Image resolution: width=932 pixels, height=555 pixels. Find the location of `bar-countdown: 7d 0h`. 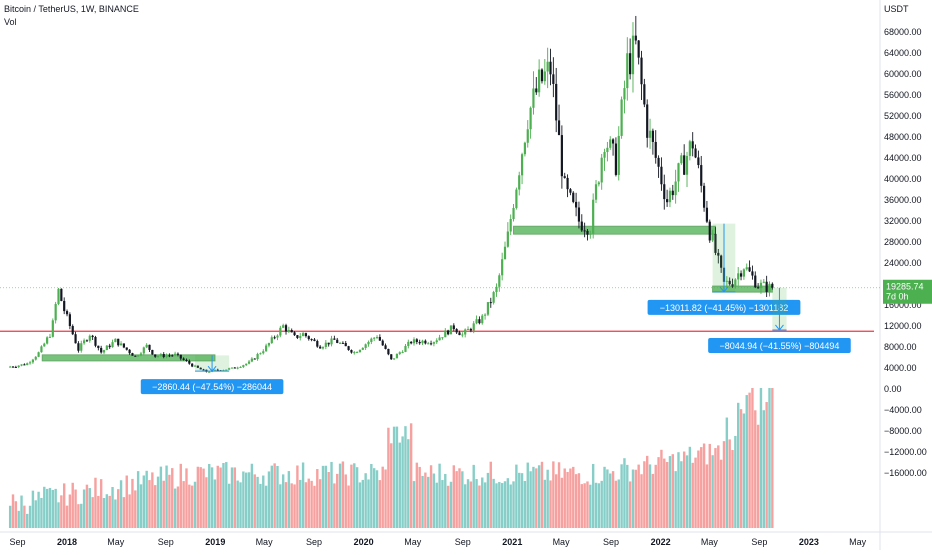

bar-countdown: 7d 0h is located at coordinates (897, 297).